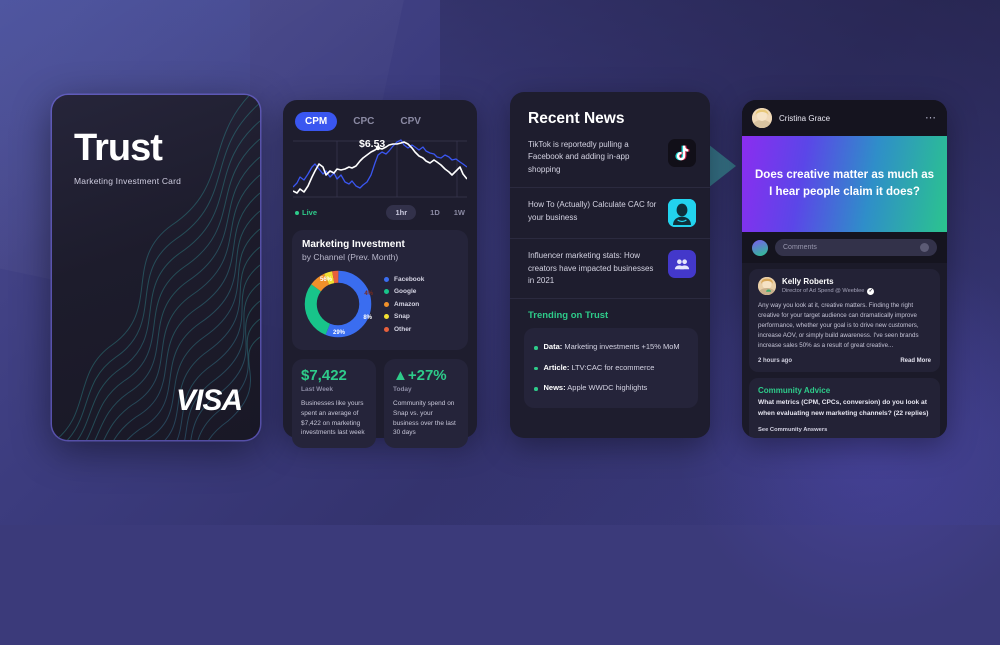 This screenshot has width=1000, height=645. What do you see at coordinates (924, 247) in the screenshot?
I see `send-icon` at bounding box center [924, 247].